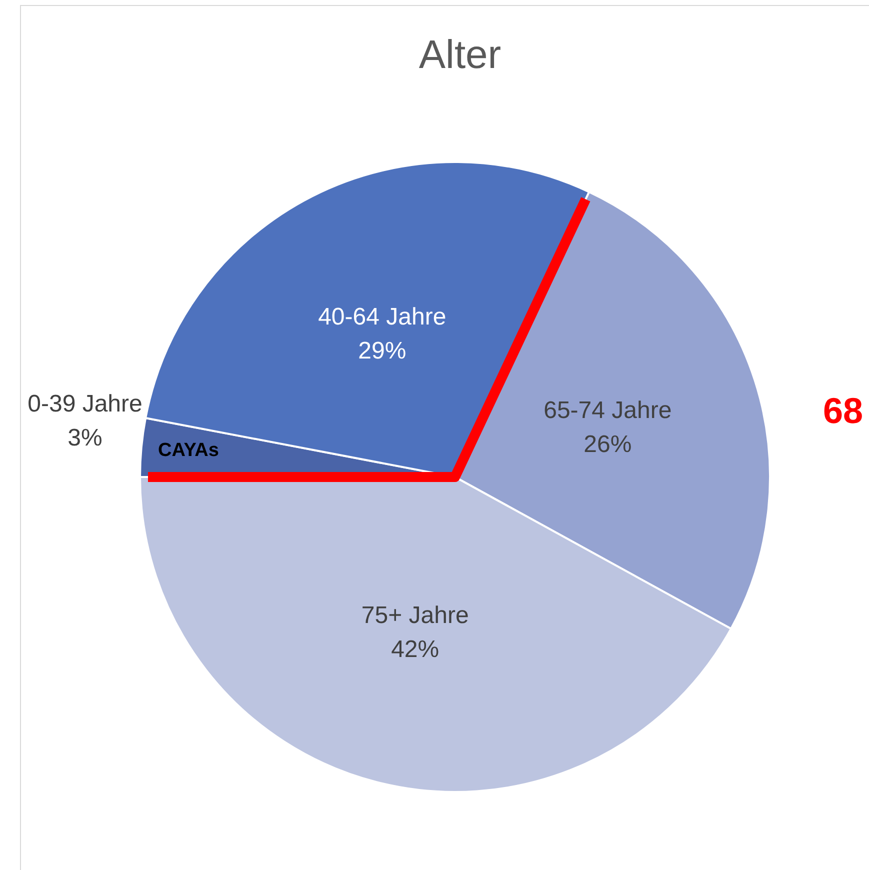 The width and height of the screenshot is (869, 870). What do you see at coordinates (415, 649) in the screenshot?
I see `data-label: 42%` at bounding box center [415, 649].